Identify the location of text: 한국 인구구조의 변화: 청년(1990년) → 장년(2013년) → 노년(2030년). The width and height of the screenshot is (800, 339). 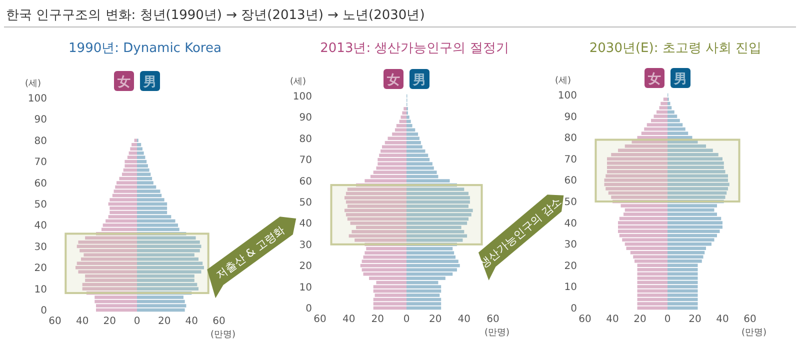
(215, 15).